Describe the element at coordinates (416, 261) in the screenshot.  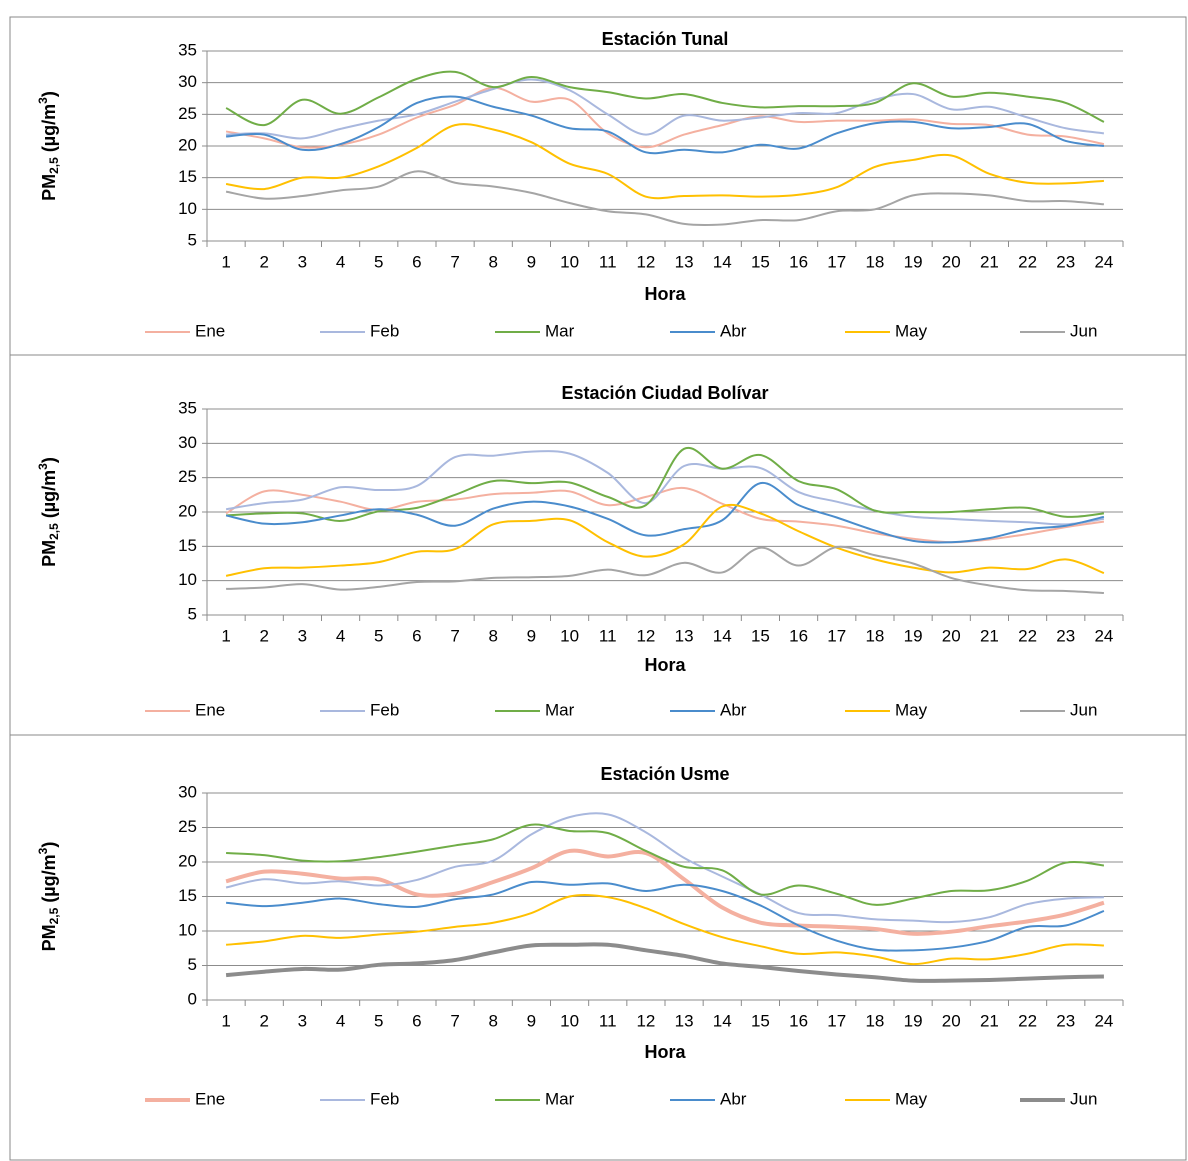
I see `x-tick-label: 6` at that location.